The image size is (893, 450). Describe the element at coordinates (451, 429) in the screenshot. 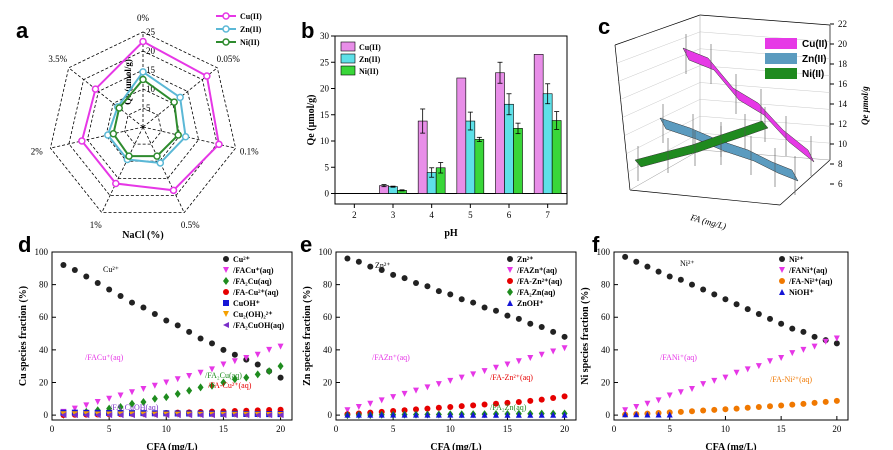

I see `x-tick-label: 10` at that location.